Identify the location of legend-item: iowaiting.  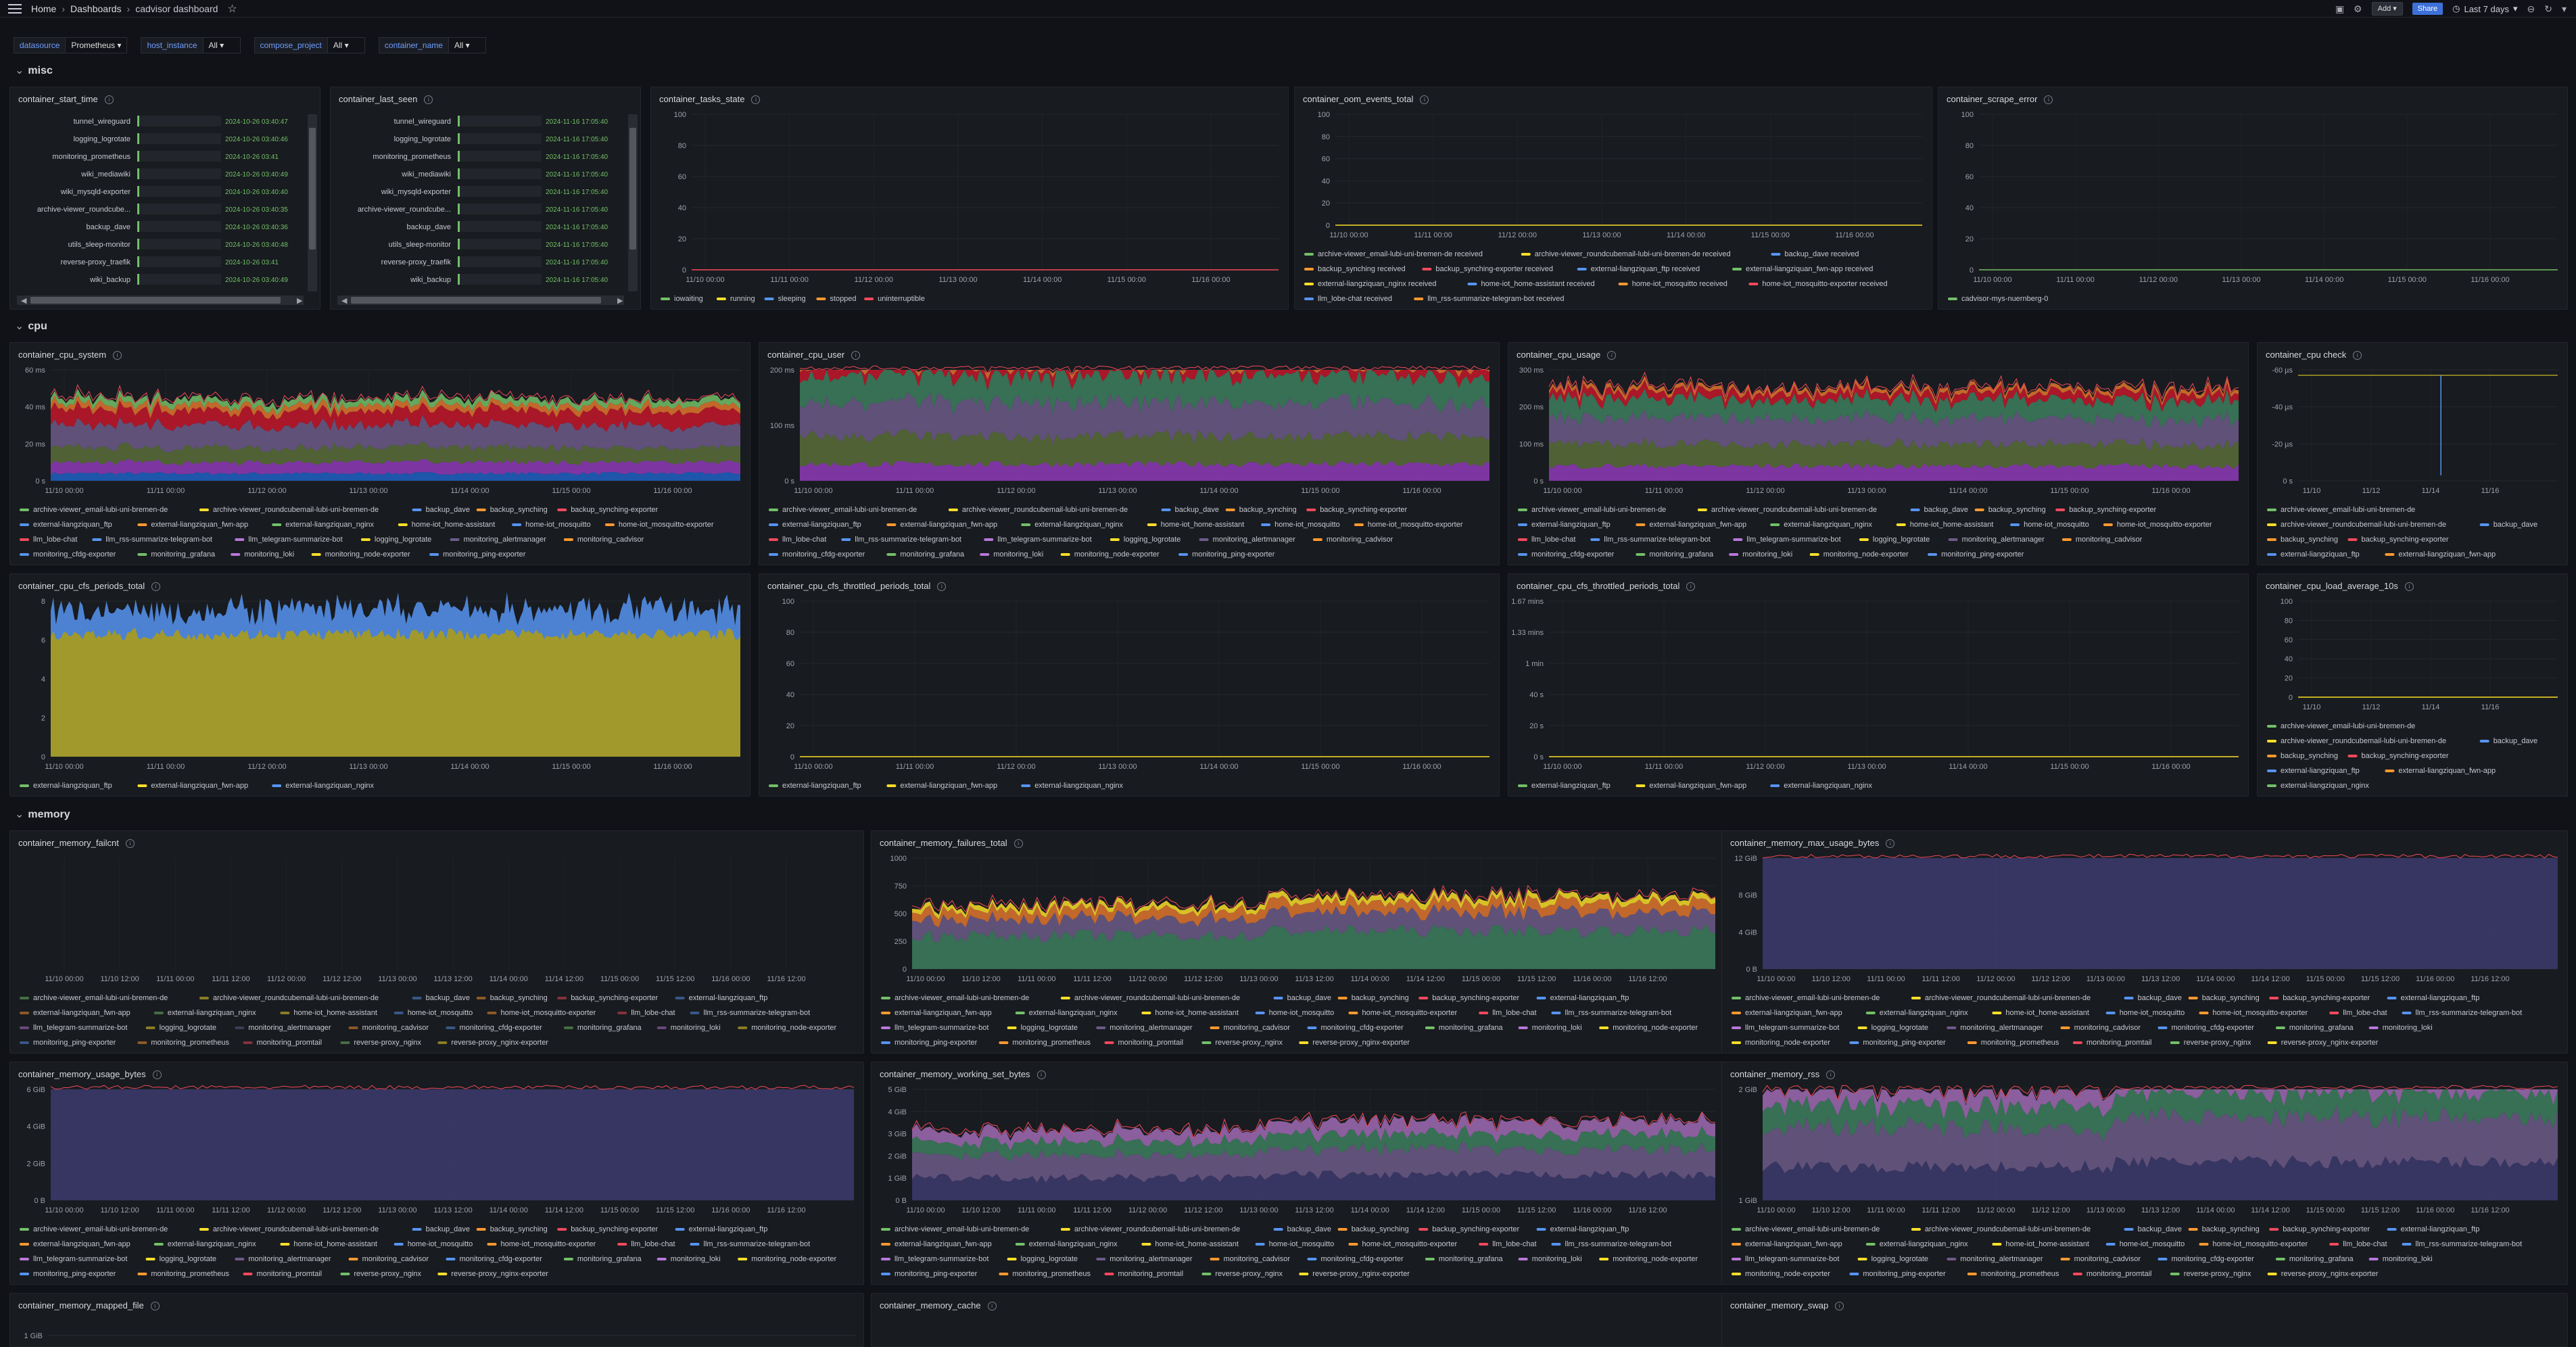
(682, 299).